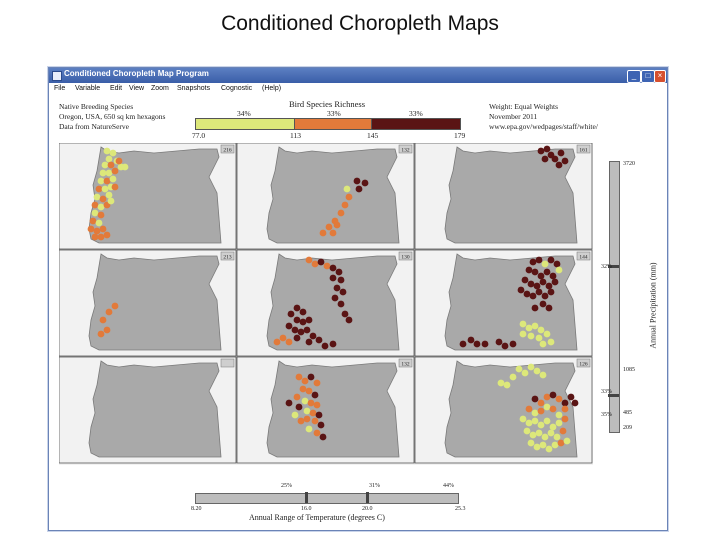 The image size is (720, 540). I want to click on menu-file: File, so click(60, 88).